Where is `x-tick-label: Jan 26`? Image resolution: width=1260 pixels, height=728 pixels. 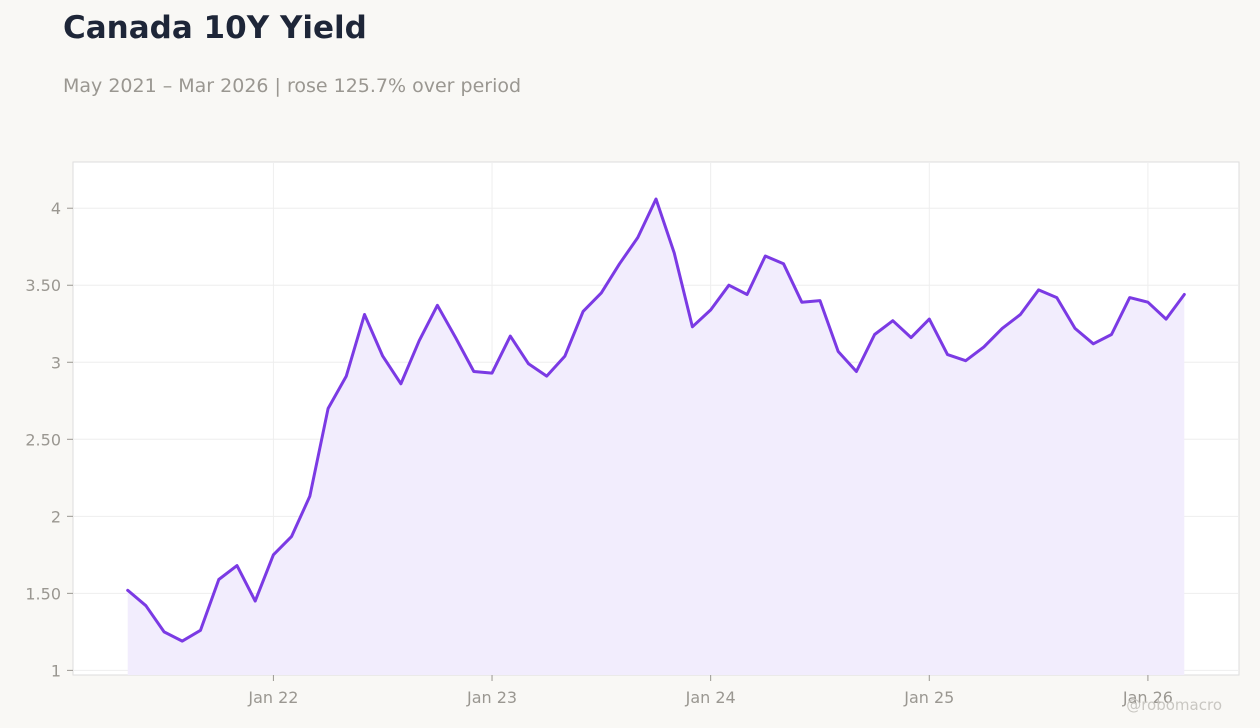
x-tick-label: Jan 26 is located at coordinates (1147, 697).